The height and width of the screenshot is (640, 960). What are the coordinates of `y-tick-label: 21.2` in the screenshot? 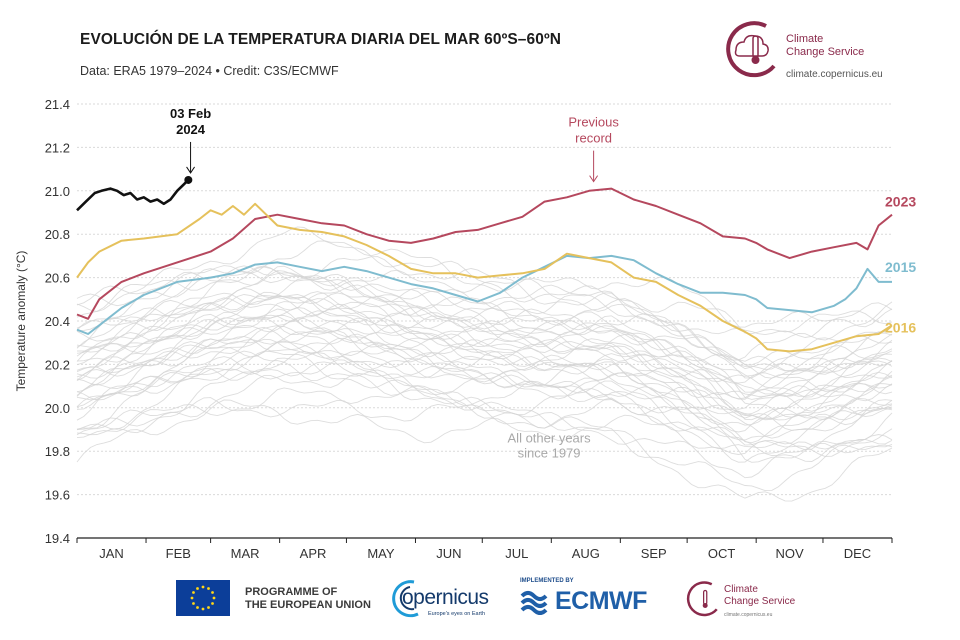 It's located at (57, 147).